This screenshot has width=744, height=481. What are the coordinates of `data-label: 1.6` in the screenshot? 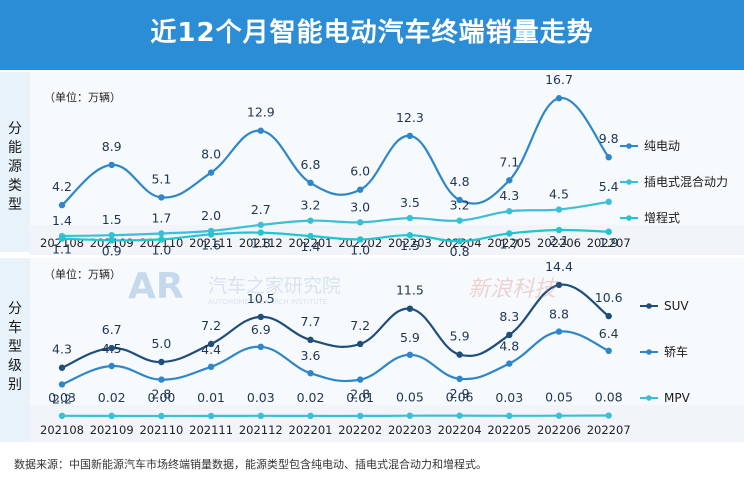 It's located at (211, 244).